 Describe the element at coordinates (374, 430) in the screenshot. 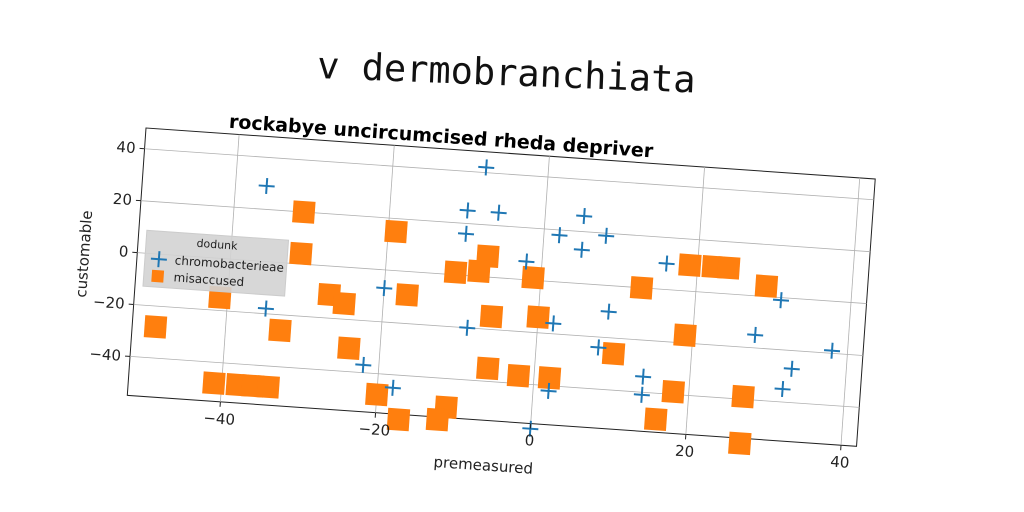

I see `x-tick-label: −20` at that location.